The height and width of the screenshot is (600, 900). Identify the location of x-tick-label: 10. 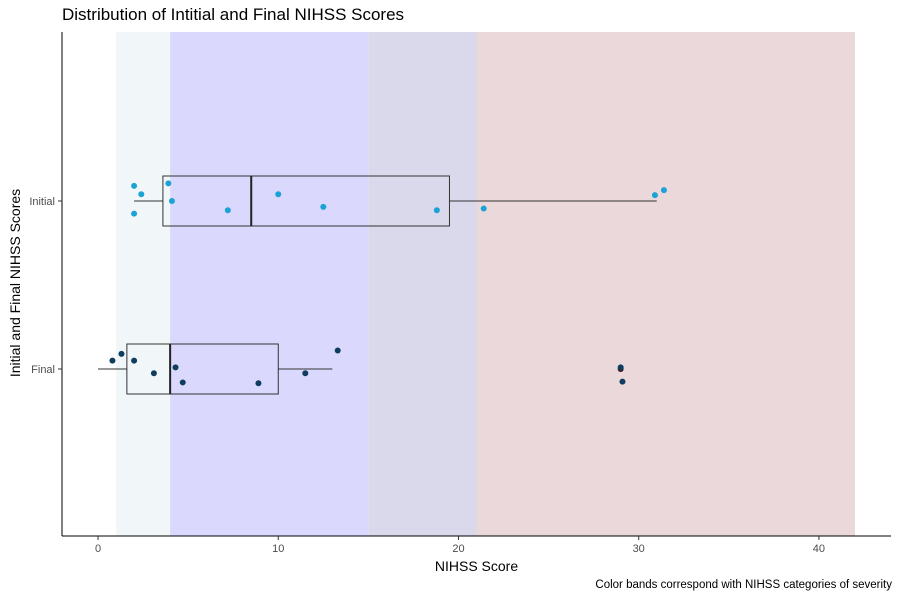
(278, 549).